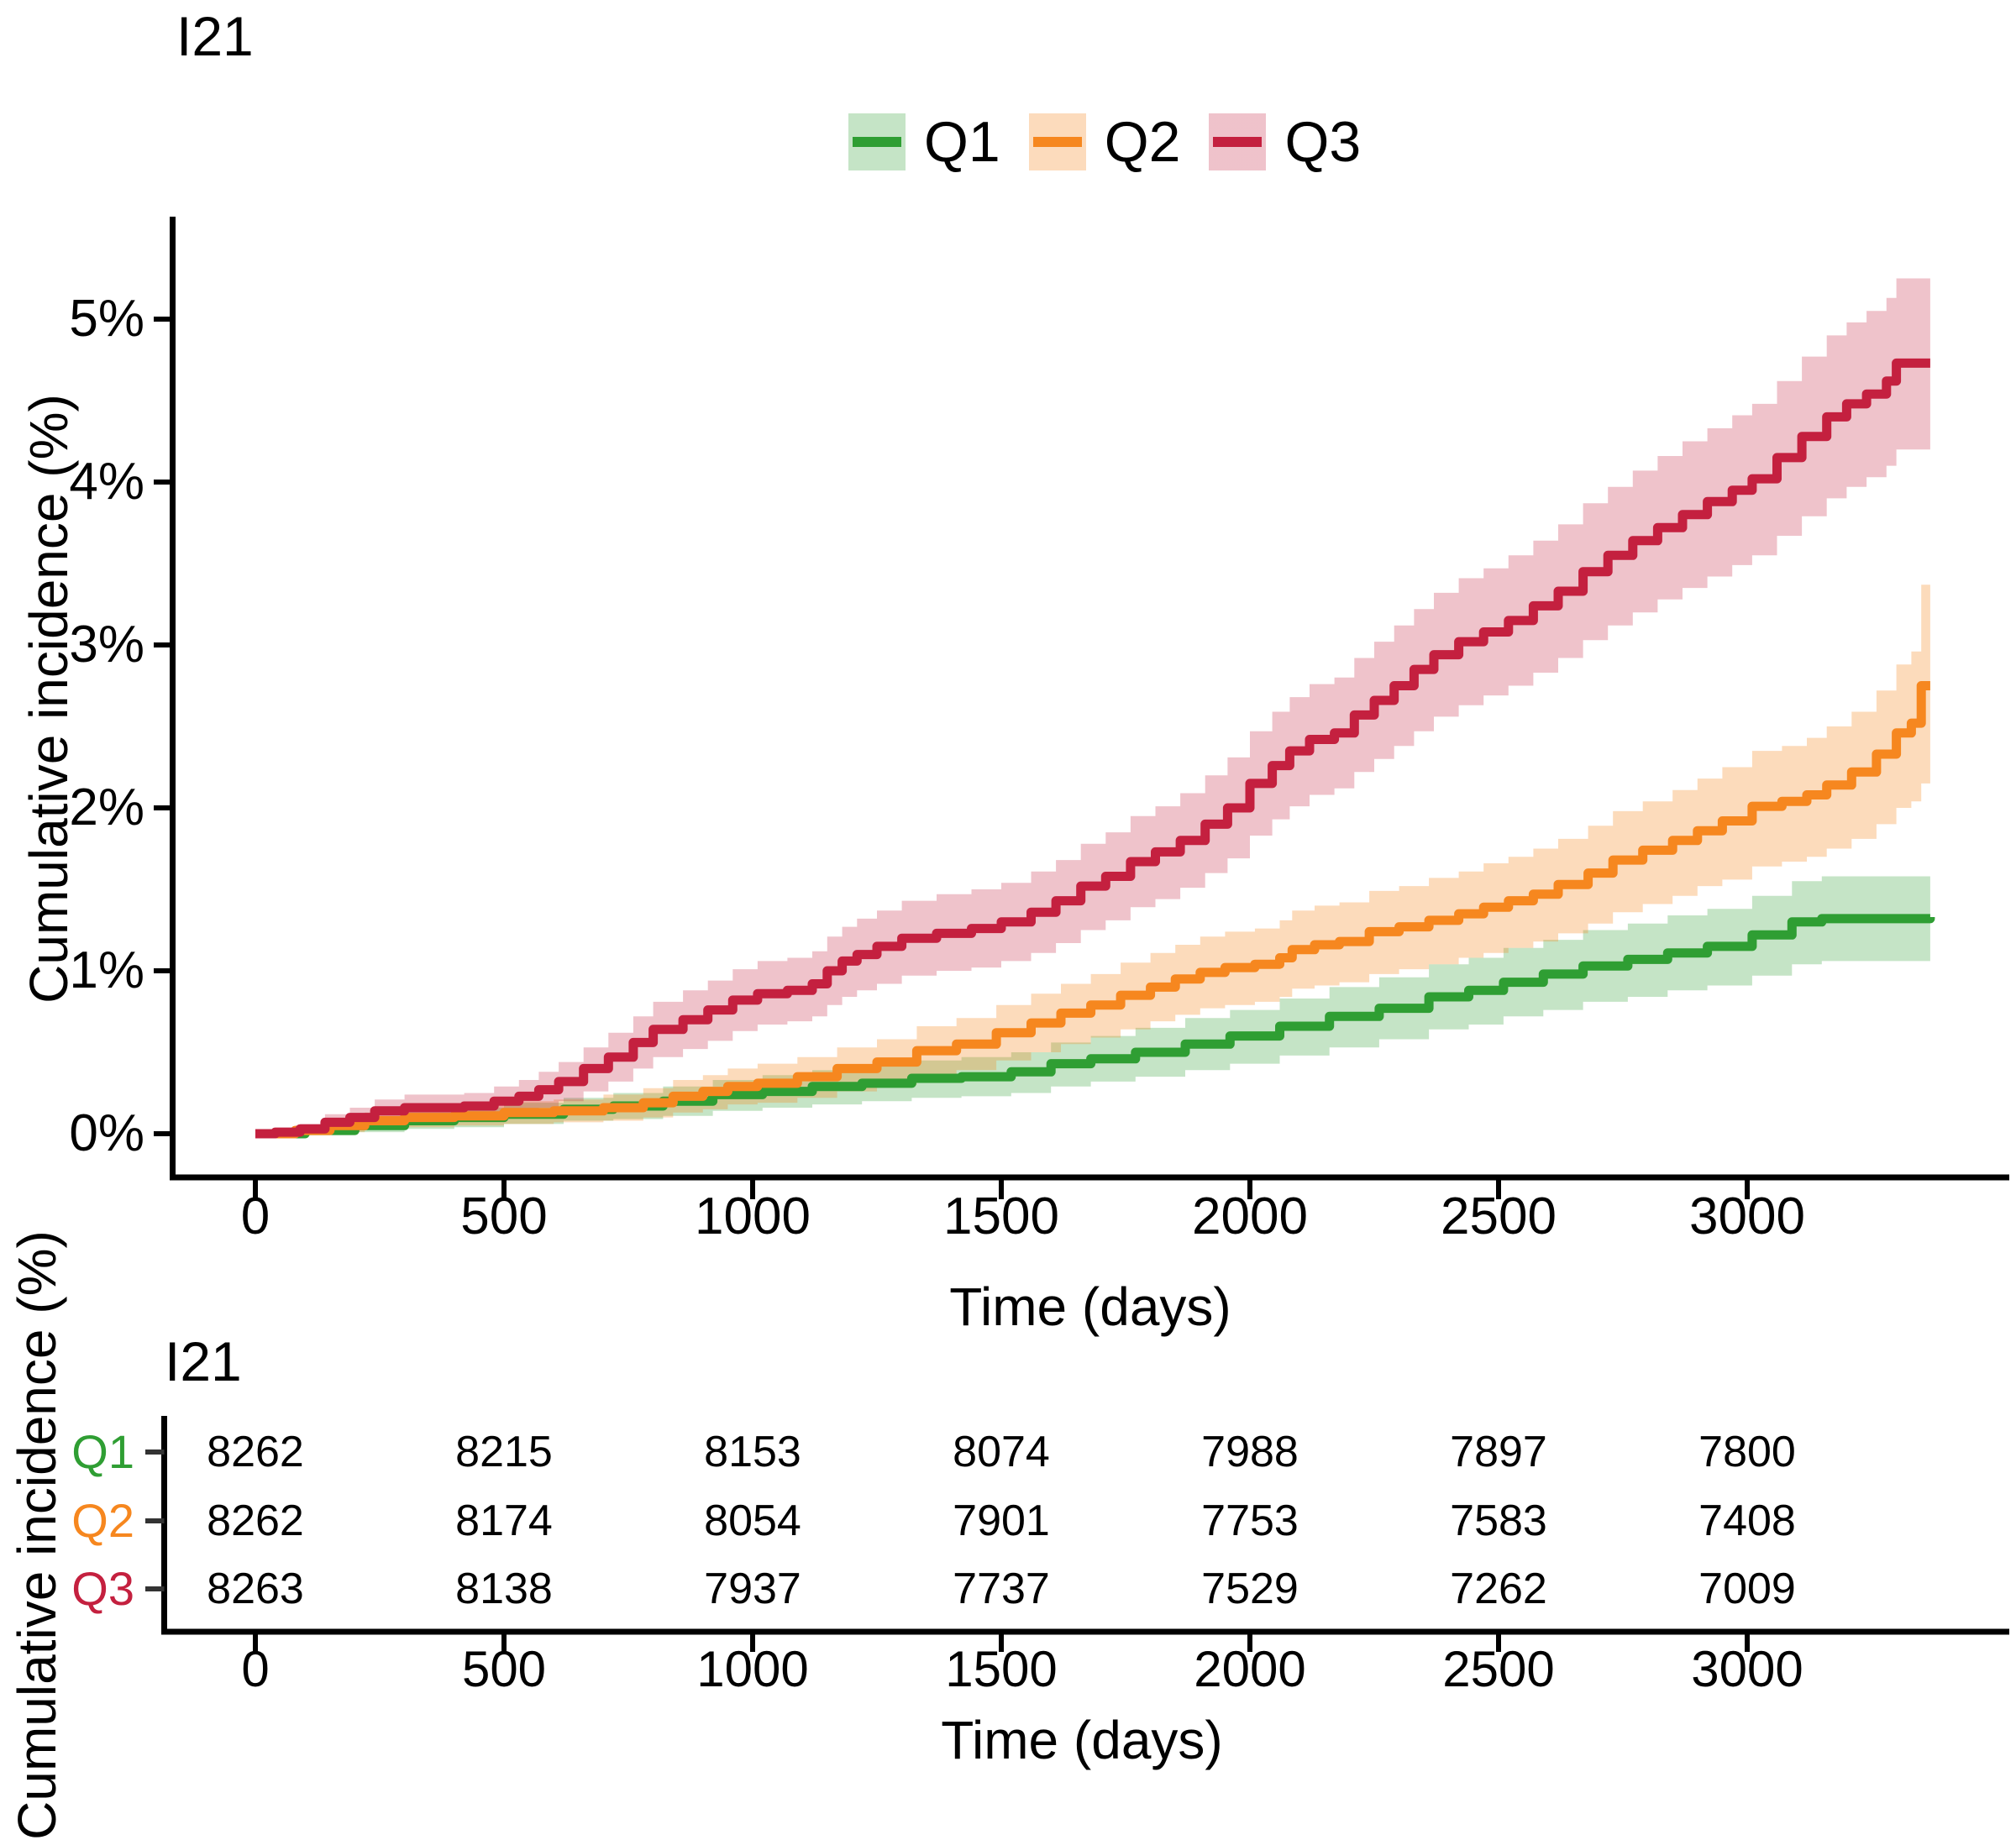 This screenshot has height=1840, width=2016. I want to click on risk-count: 8263, so click(255, 1589).